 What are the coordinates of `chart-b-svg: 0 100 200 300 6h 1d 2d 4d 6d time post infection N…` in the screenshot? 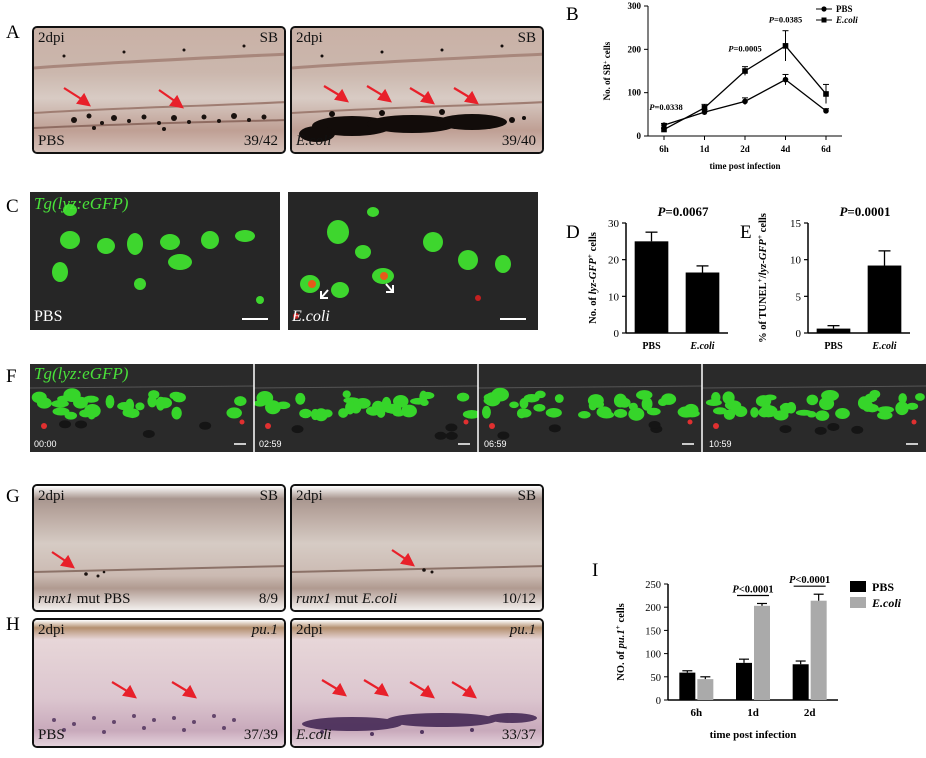 It's located at (730, 86).